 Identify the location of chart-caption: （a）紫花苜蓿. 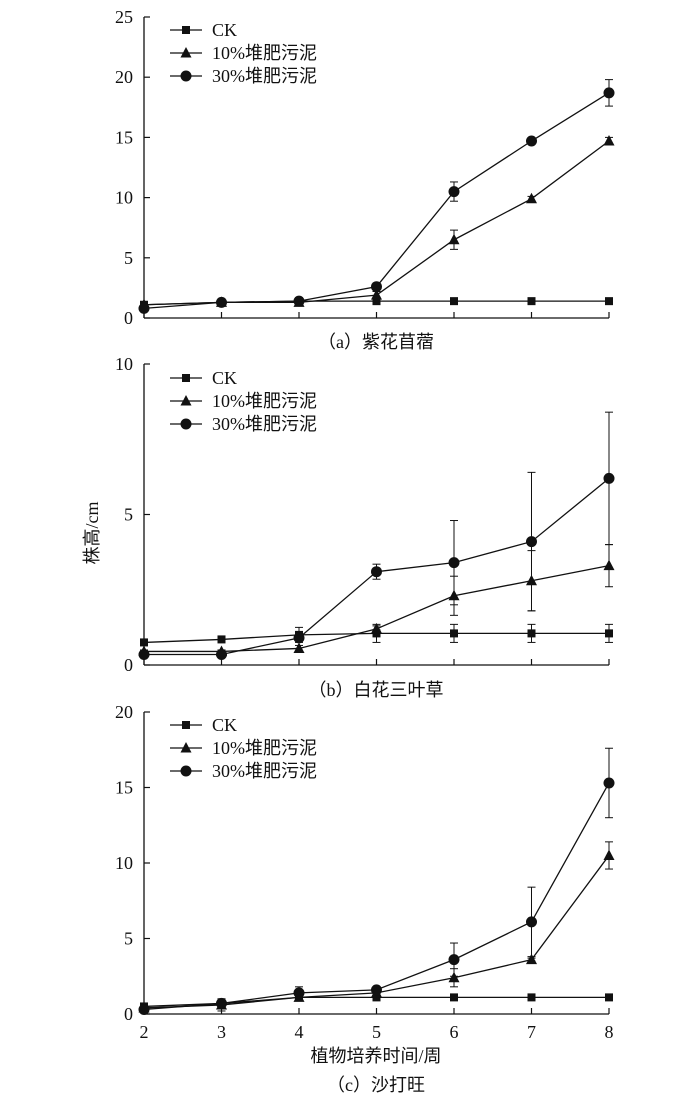
(376, 342).